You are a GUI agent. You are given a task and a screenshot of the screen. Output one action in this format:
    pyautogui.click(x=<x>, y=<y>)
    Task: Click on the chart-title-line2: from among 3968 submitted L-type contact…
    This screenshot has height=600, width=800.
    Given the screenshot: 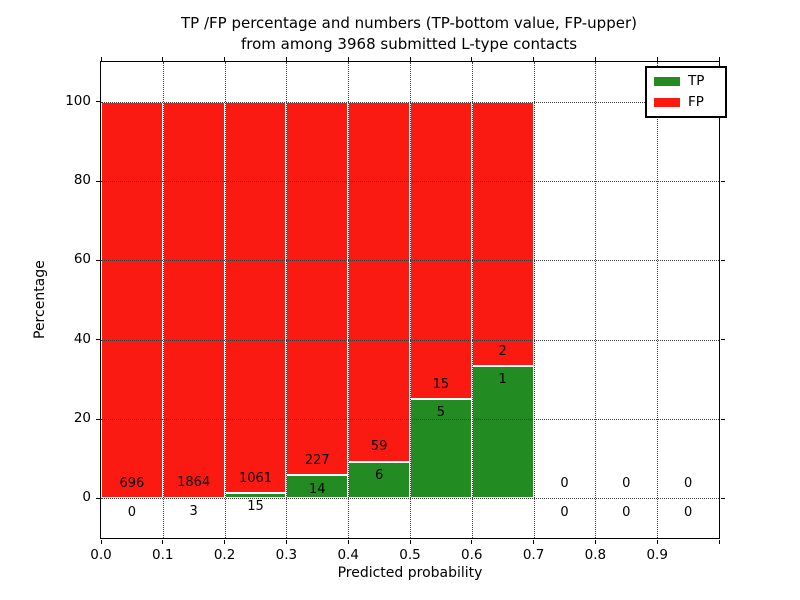 What is the action you would take?
    pyautogui.click(x=409, y=44)
    